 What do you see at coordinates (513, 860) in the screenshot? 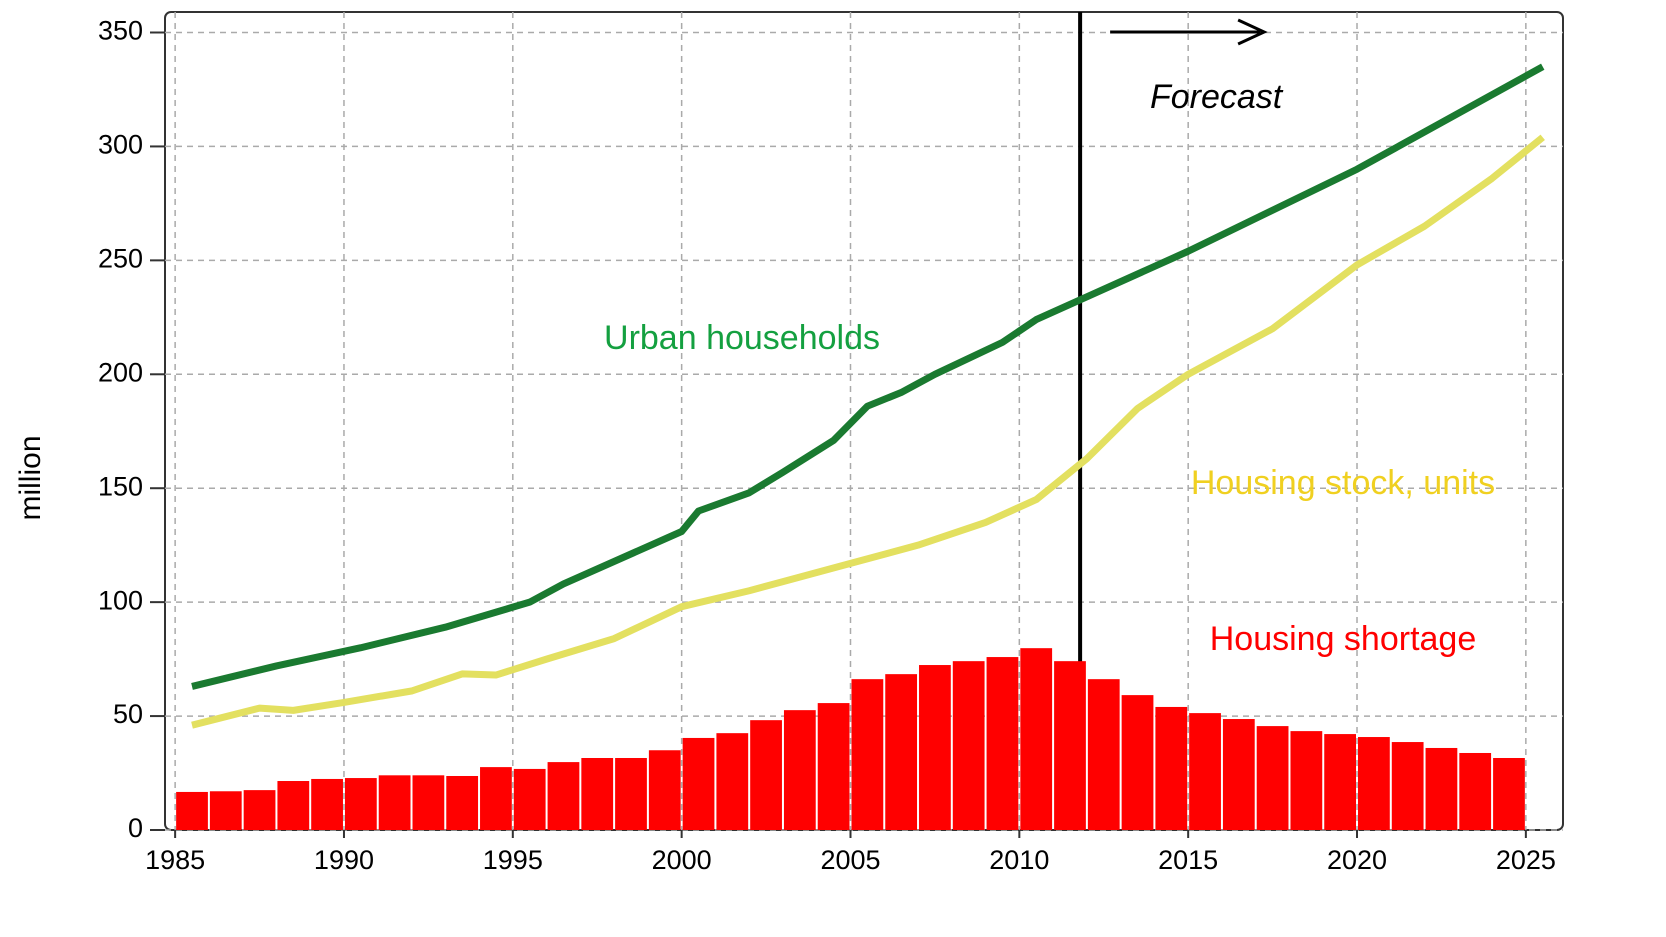
I see `x-tick-label: 1995` at bounding box center [513, 860].